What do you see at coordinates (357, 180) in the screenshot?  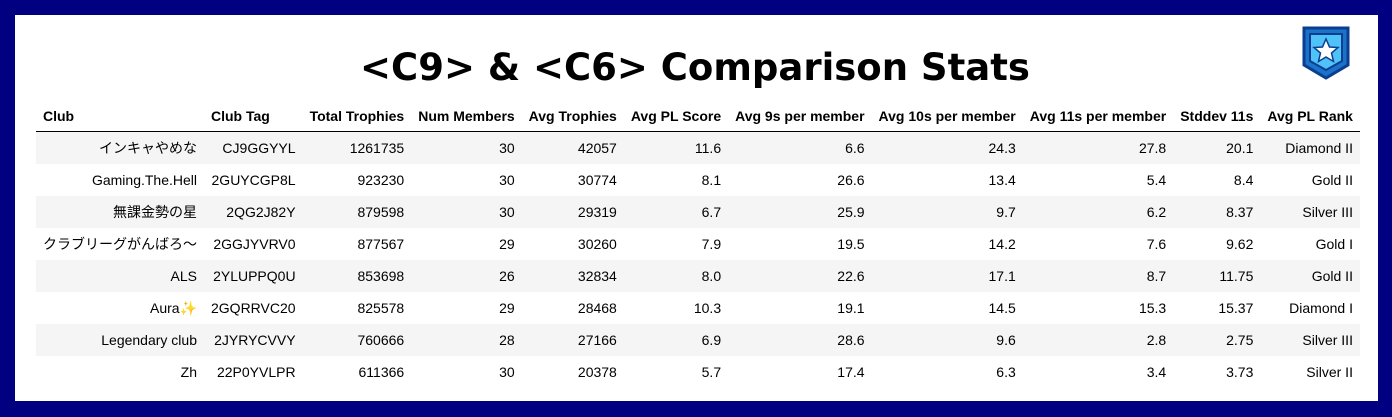 I see `cell-total-trophies: 923230` at bounding box center [357, 180].